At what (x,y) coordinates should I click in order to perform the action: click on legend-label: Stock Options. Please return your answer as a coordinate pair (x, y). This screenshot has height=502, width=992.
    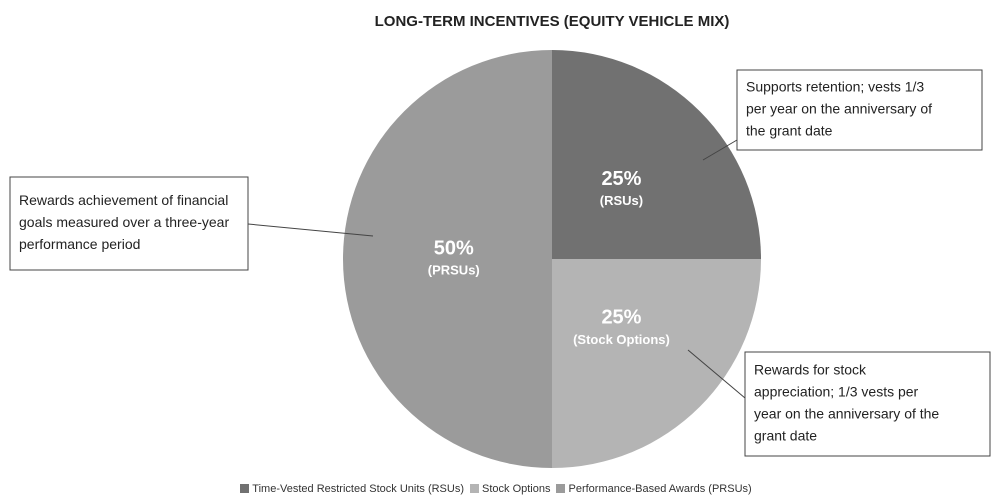
    Looking at the image, I should click on (516, 489).